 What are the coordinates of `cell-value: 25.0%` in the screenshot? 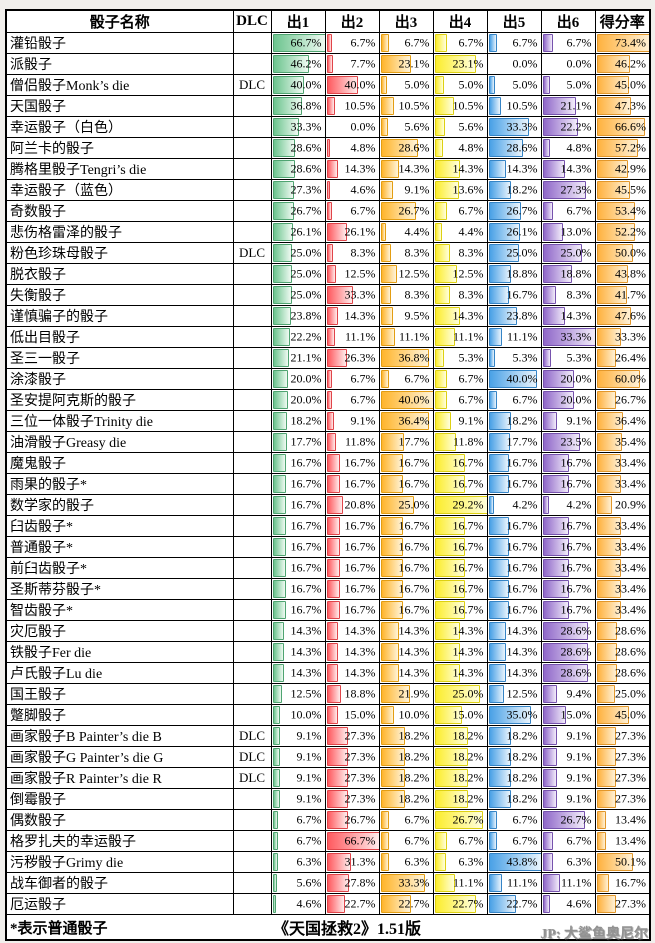 It's located at (414, 504).